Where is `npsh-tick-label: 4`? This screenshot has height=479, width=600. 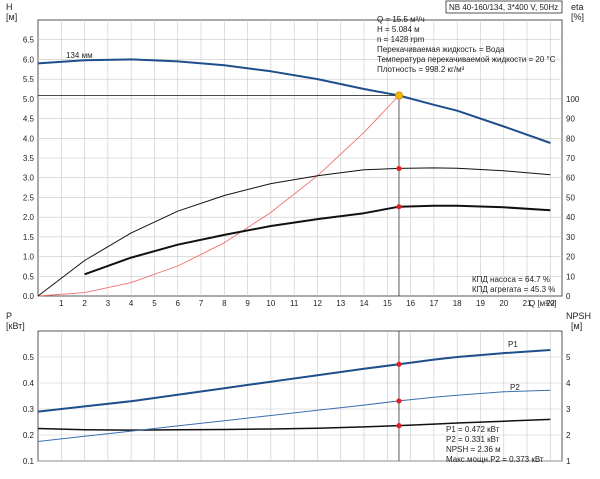
npsh-tick-label: 4 is located at coordinates (568, 383).